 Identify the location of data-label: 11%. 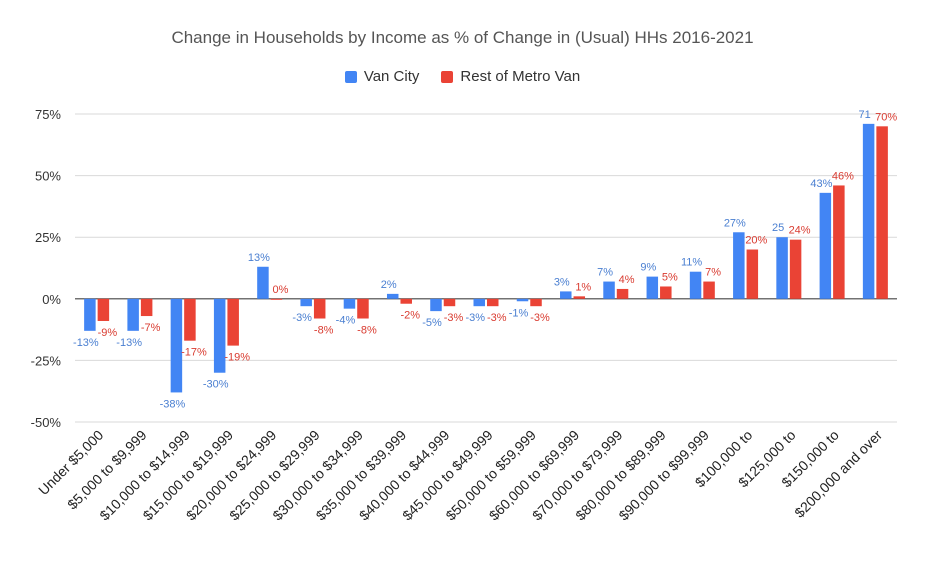
(691, 263).